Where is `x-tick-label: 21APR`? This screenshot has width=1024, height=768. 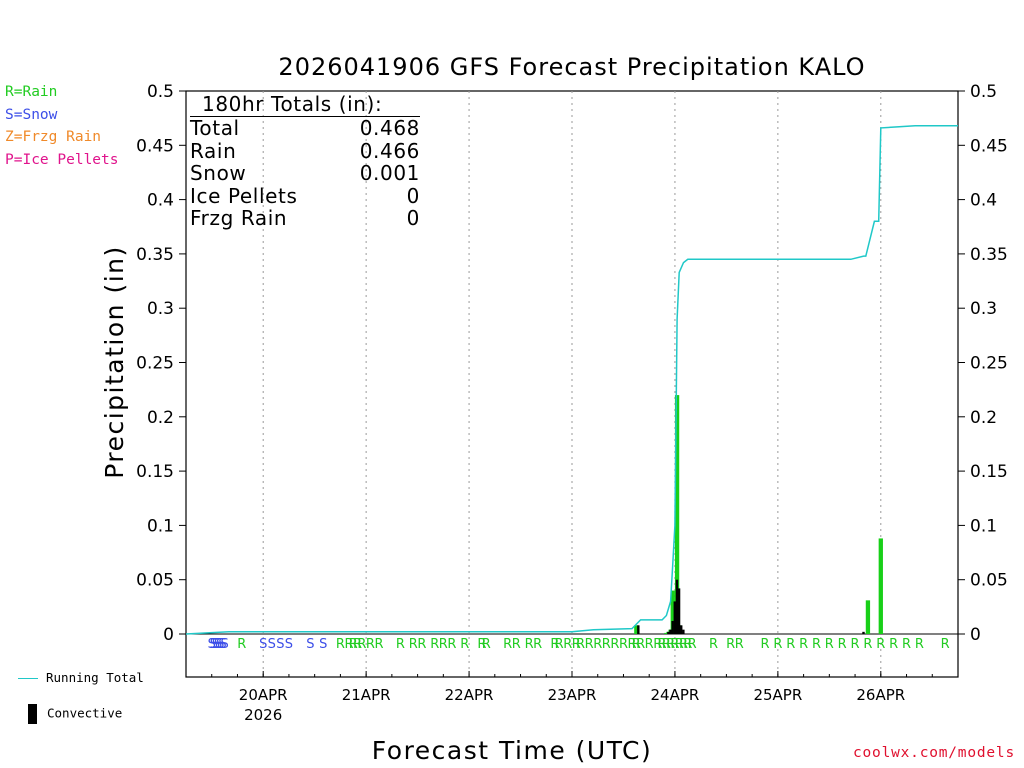 x-tick-label: 21APR is located at coordinates (366, 695).